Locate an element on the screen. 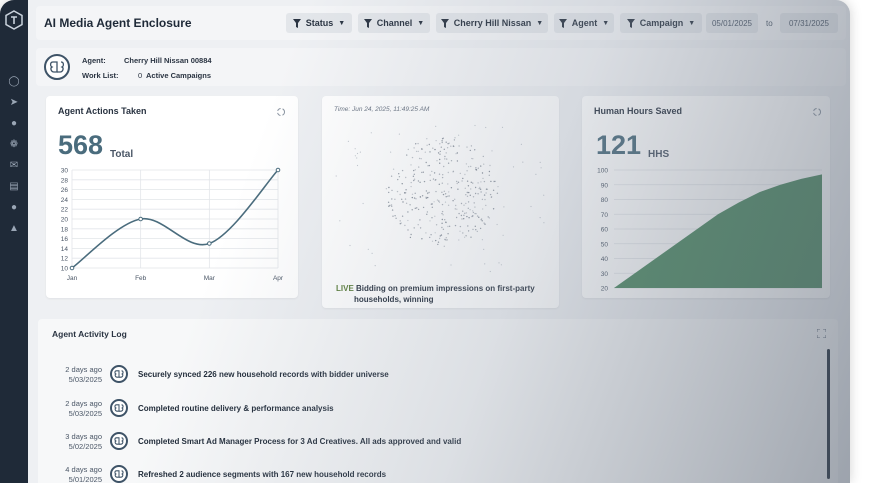 The height and width of the screenshot is (483, 870). y-tick-label: 20 is located at coordinates (605, 289).